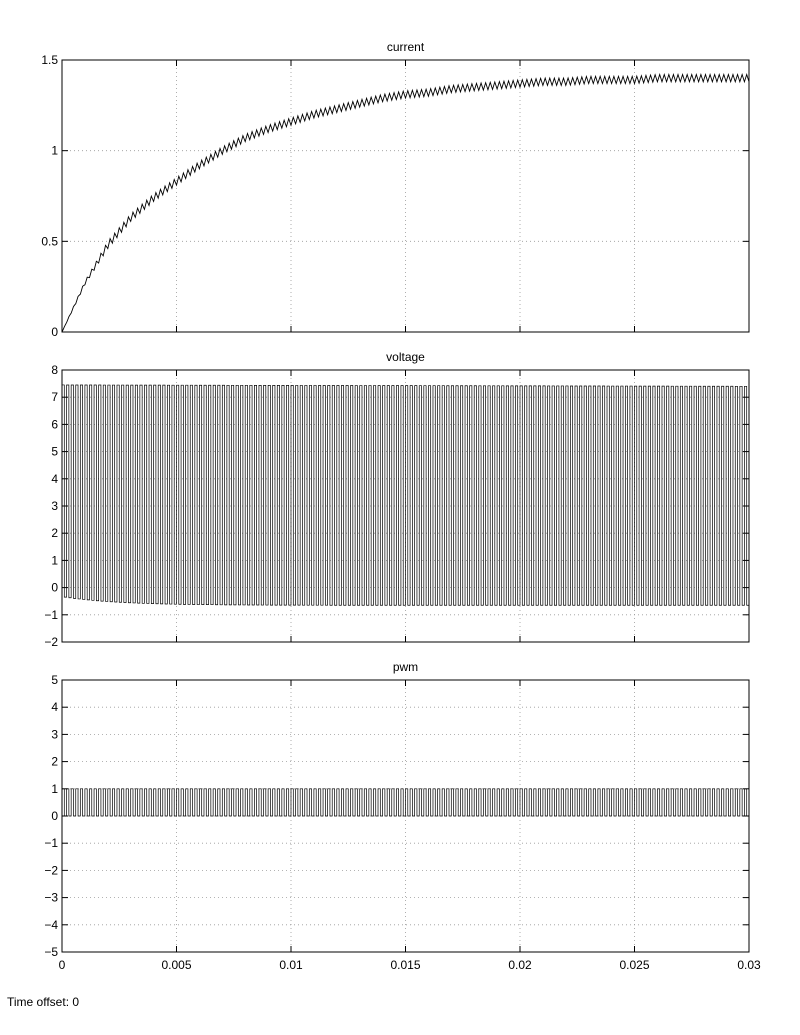 This screenshot has width=800, height=1035. Describe the element at coordinates (49, 60) in the screenshot. I see `y-tick-label: 1.5` at that location.